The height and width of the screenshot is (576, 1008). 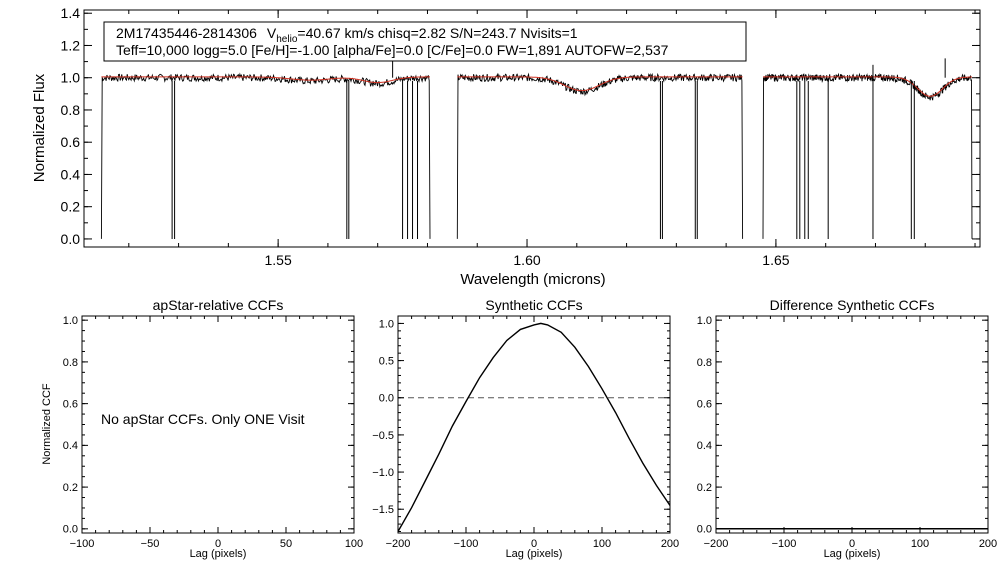 What do you see at coordinates (150, 544) in the screenshot?
I see `x-tick-label: −50` at bounding box center [150, 544].